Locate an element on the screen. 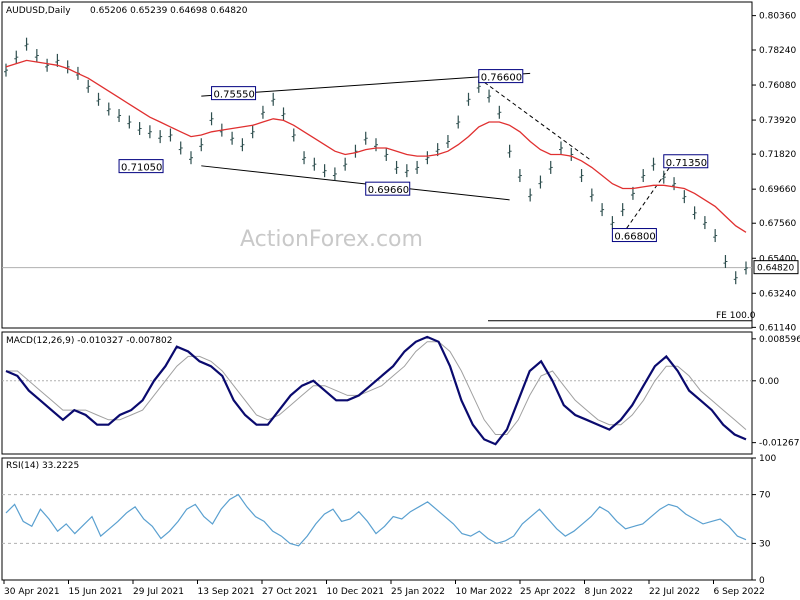 This screenshot has height=600, width=800. x-tick-label: 25 Apr 2022 is located at coordinates (548, 592).